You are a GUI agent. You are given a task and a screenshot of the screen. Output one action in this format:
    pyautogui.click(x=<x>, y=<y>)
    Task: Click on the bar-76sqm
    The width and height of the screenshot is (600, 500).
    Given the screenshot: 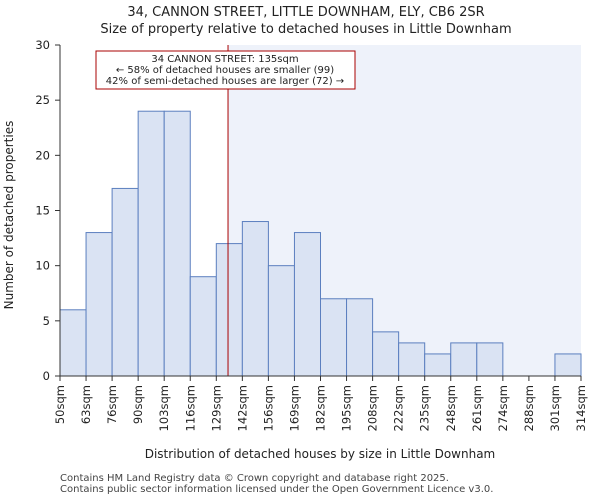 What is the action you would take?
    pyautogui.click(x=125, y=282)
    